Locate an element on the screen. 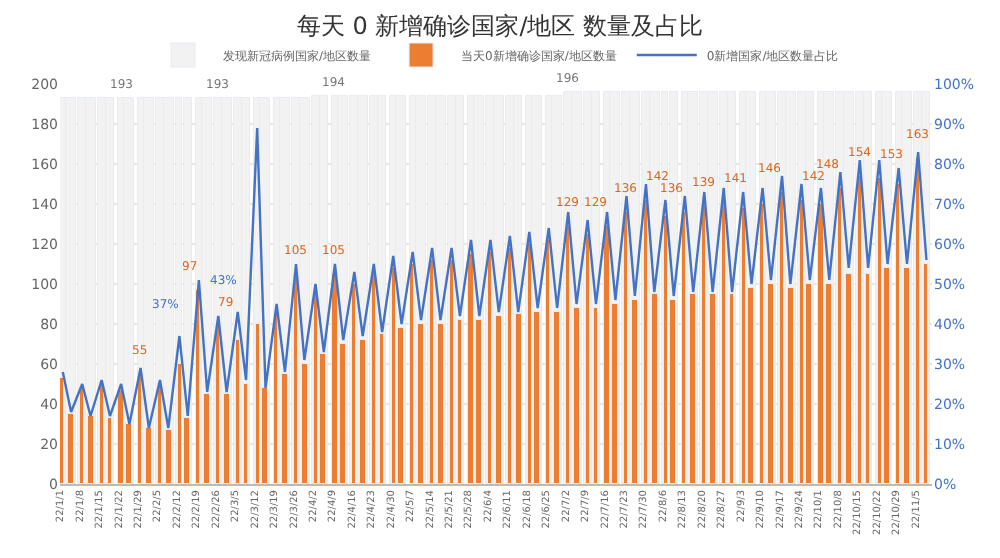 The height and width of the screenshot is (558, 1000). chart-title: 每天 0 新增确诊国家/地区 数量及占比 is located at coordinates (500, 25).